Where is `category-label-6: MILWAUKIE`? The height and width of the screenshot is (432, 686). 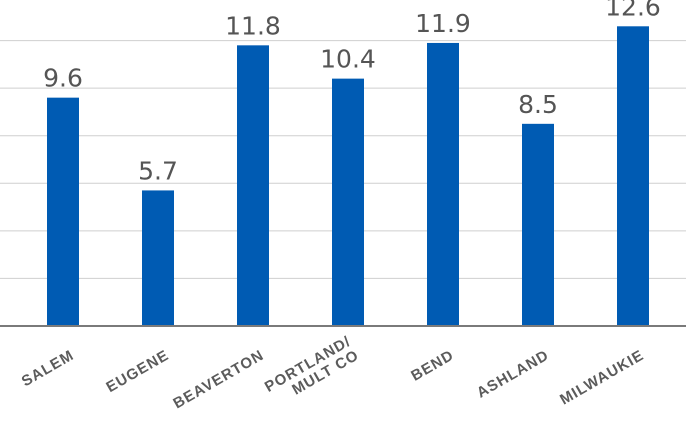 category-label-6: MILWAUKIE is located at coordinates (602, 378).